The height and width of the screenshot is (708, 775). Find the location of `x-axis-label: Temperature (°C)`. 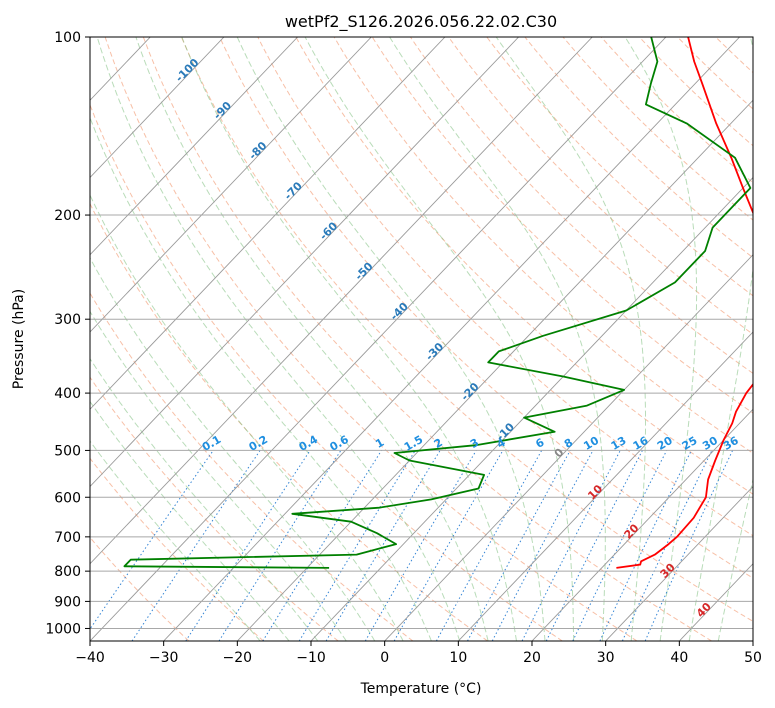

x-axis-label: Temperature (°C) is located at coordinates (421, 689).